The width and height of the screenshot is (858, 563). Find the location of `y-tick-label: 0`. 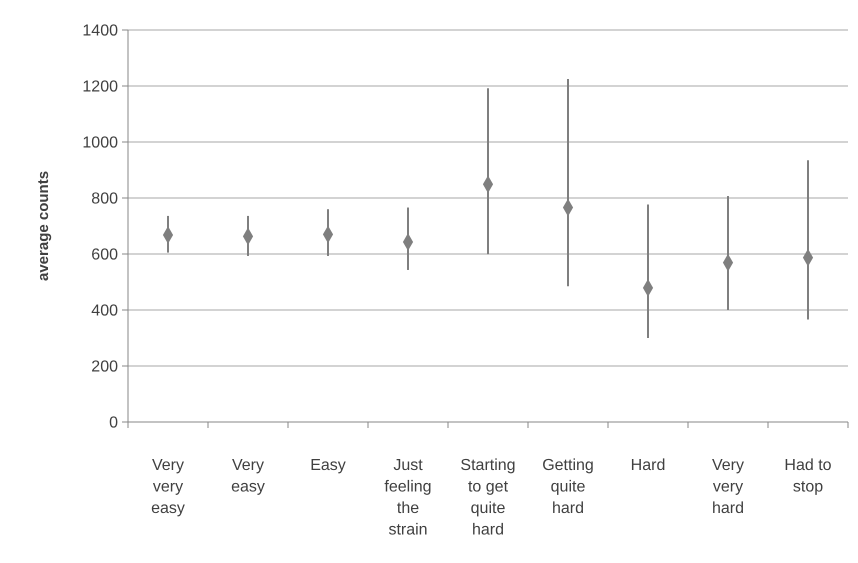

y-tick-label: 0 is located at coordinates (113, 423).